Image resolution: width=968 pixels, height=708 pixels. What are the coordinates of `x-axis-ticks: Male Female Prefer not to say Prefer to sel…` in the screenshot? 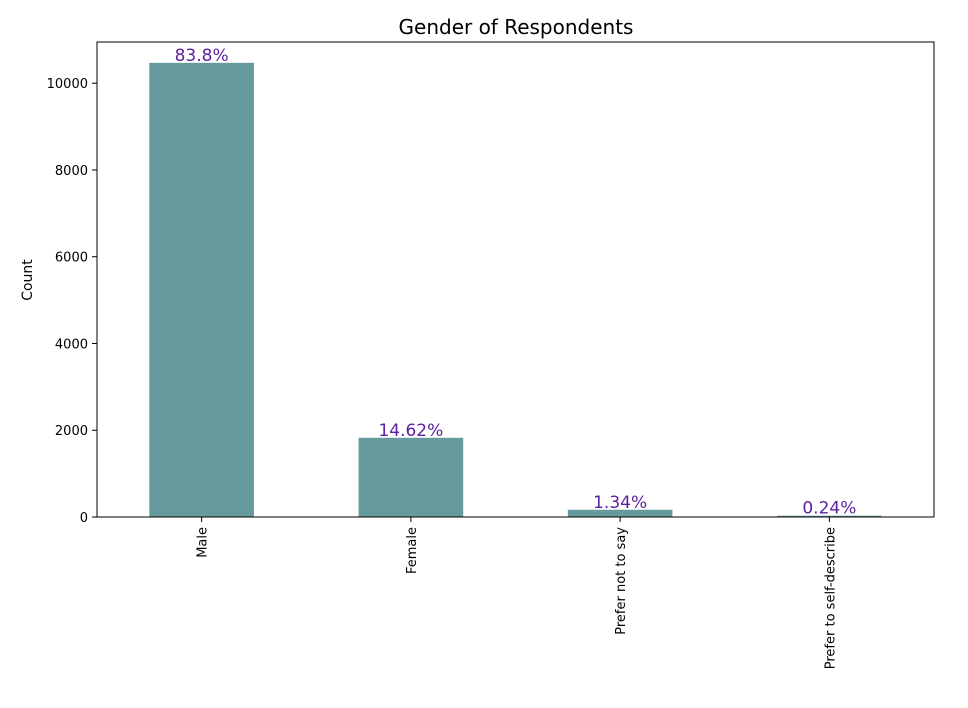 It's located at (517, 593).